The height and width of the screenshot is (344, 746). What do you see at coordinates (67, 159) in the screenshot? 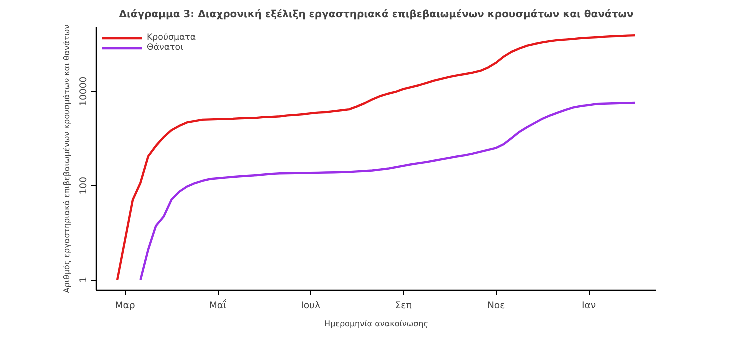
I see `y-axis-title: Αριθμός εργαστηριακά επιβεβαιωμένων κρουσμάτων και θανάτων` at bounding box center [67, 159].